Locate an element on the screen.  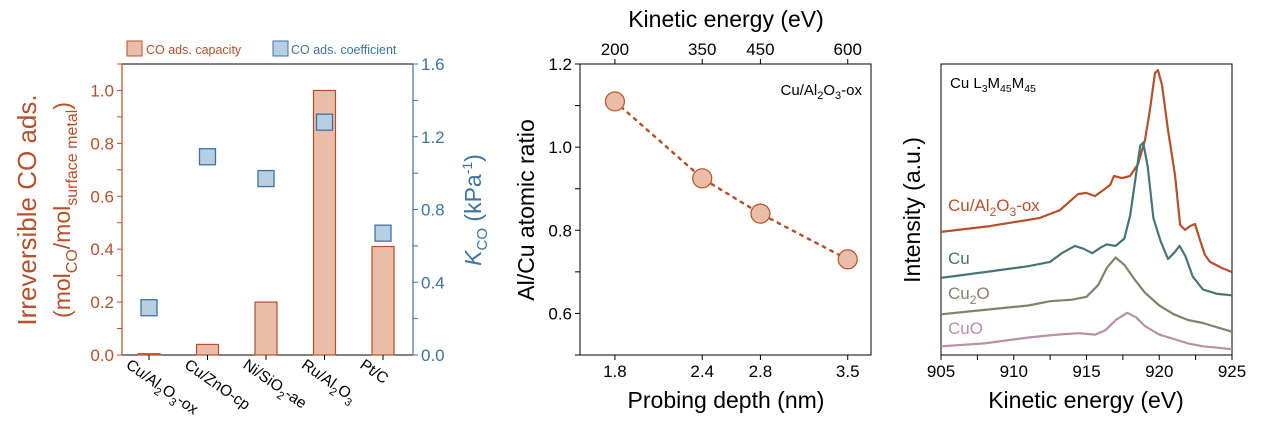
y-axis-label-right: KCO (kPa-1) is located at coordinates (475, 210).